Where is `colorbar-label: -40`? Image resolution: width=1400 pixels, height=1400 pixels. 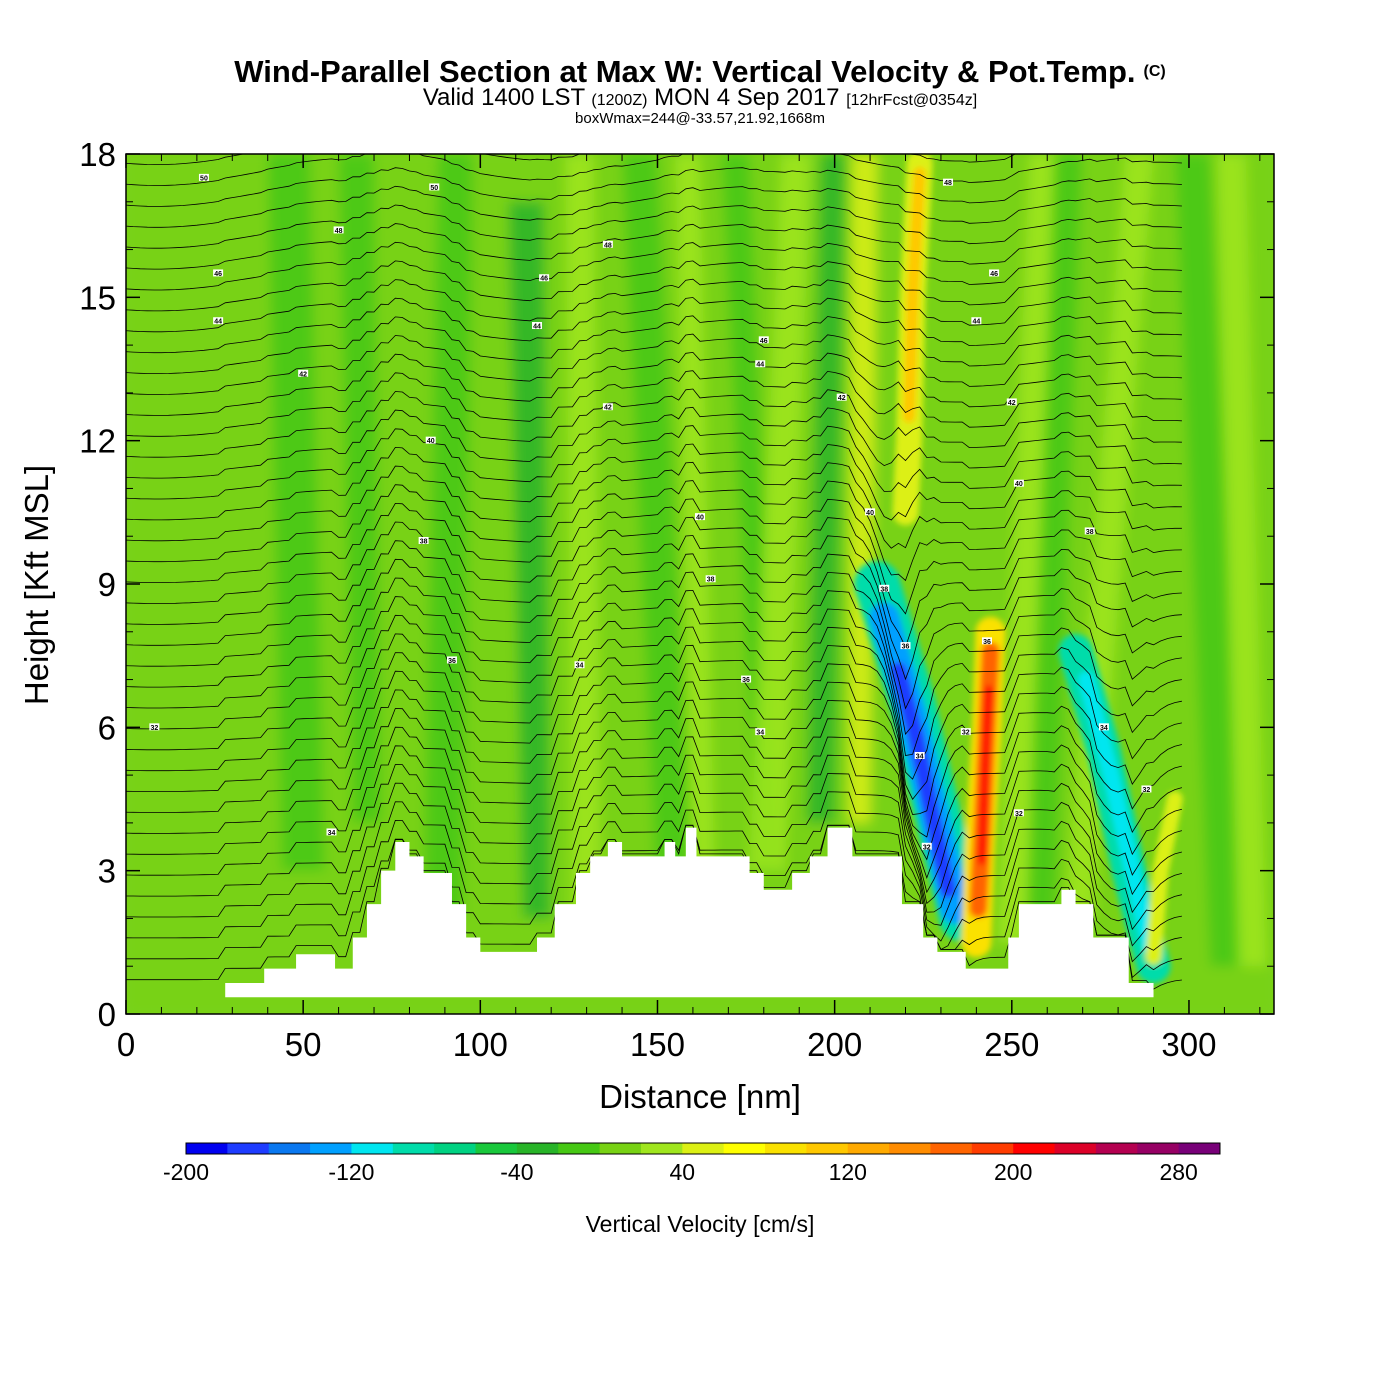
colorbar-label: -40 is located at coordinates (516, 1172).